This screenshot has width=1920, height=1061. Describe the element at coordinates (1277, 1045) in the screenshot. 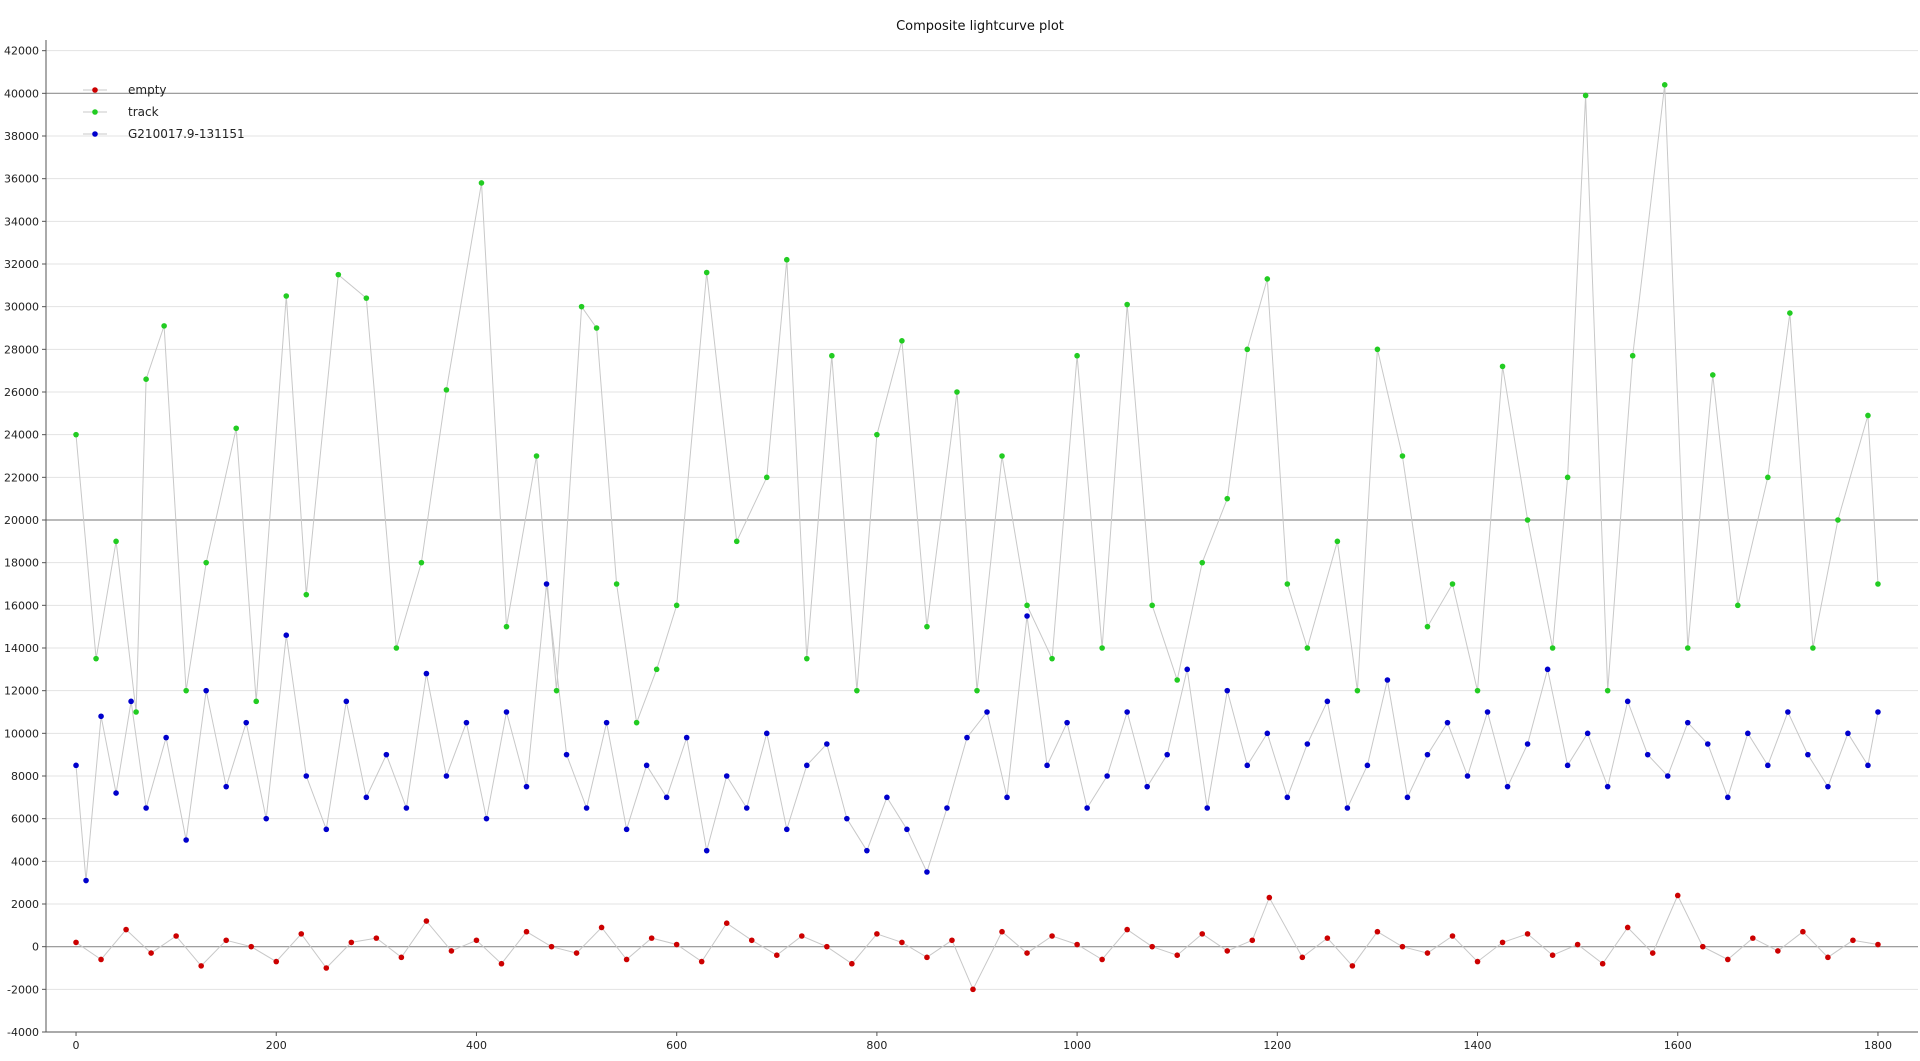

I see `x-tick-label: 1200` at that location.